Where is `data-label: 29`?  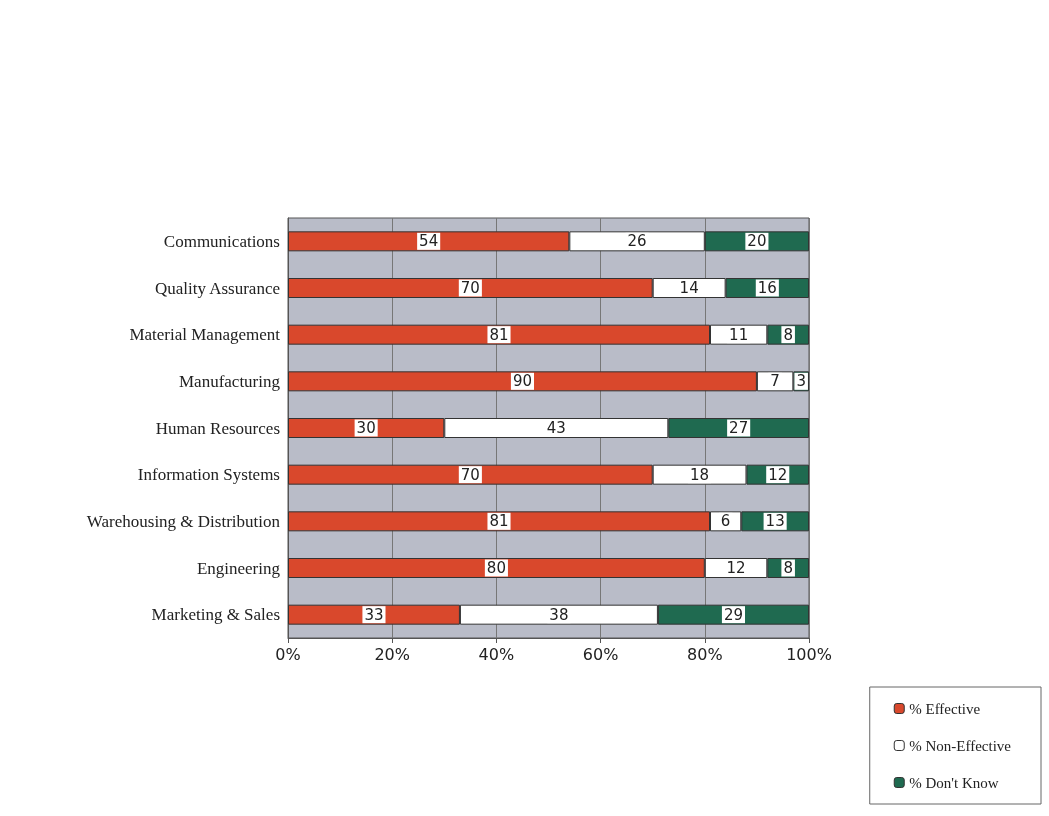 data-label: 29 is located at coordinates (733, 614).